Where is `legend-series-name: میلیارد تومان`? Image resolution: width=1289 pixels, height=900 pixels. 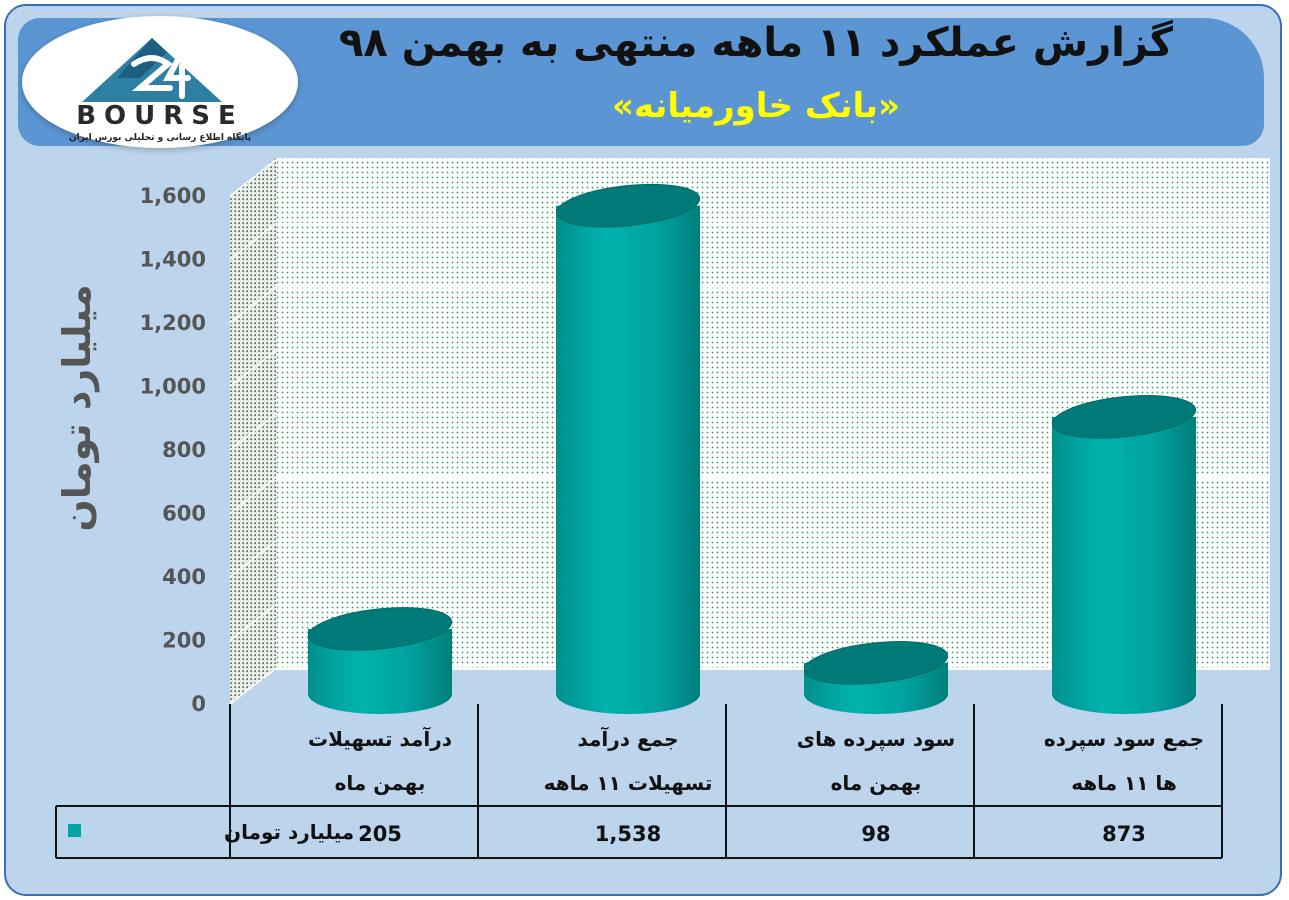 legend-series-name: میلیارد تومان is located at coordinates (289, 832).